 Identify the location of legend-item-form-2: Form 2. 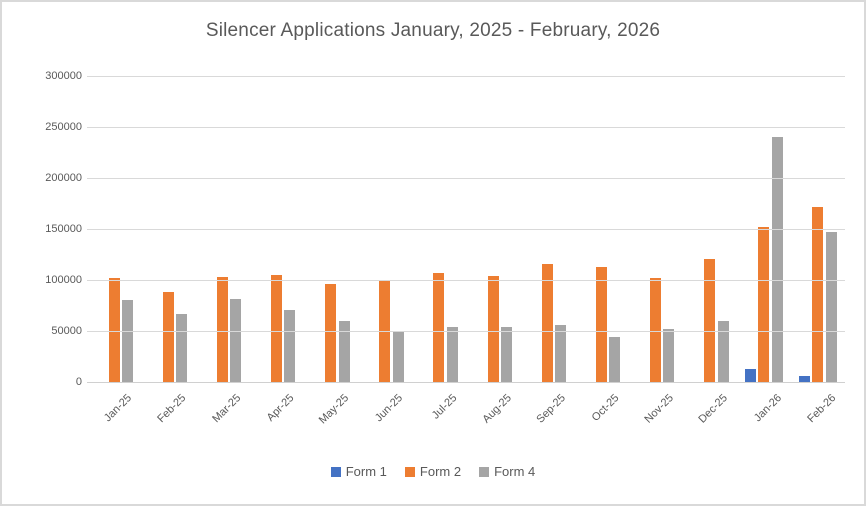
(433, 471).